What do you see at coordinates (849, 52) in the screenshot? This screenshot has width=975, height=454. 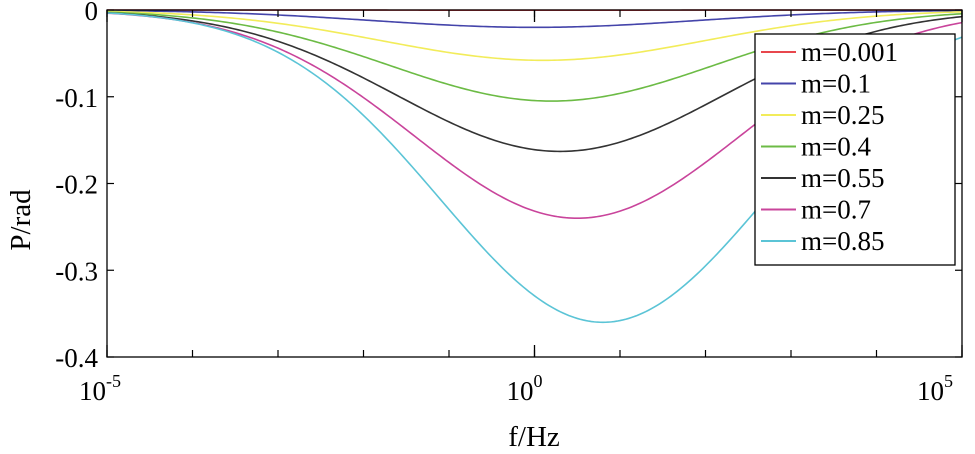 I see `legend-label: m=0.001` at bounding box center [849, 52].